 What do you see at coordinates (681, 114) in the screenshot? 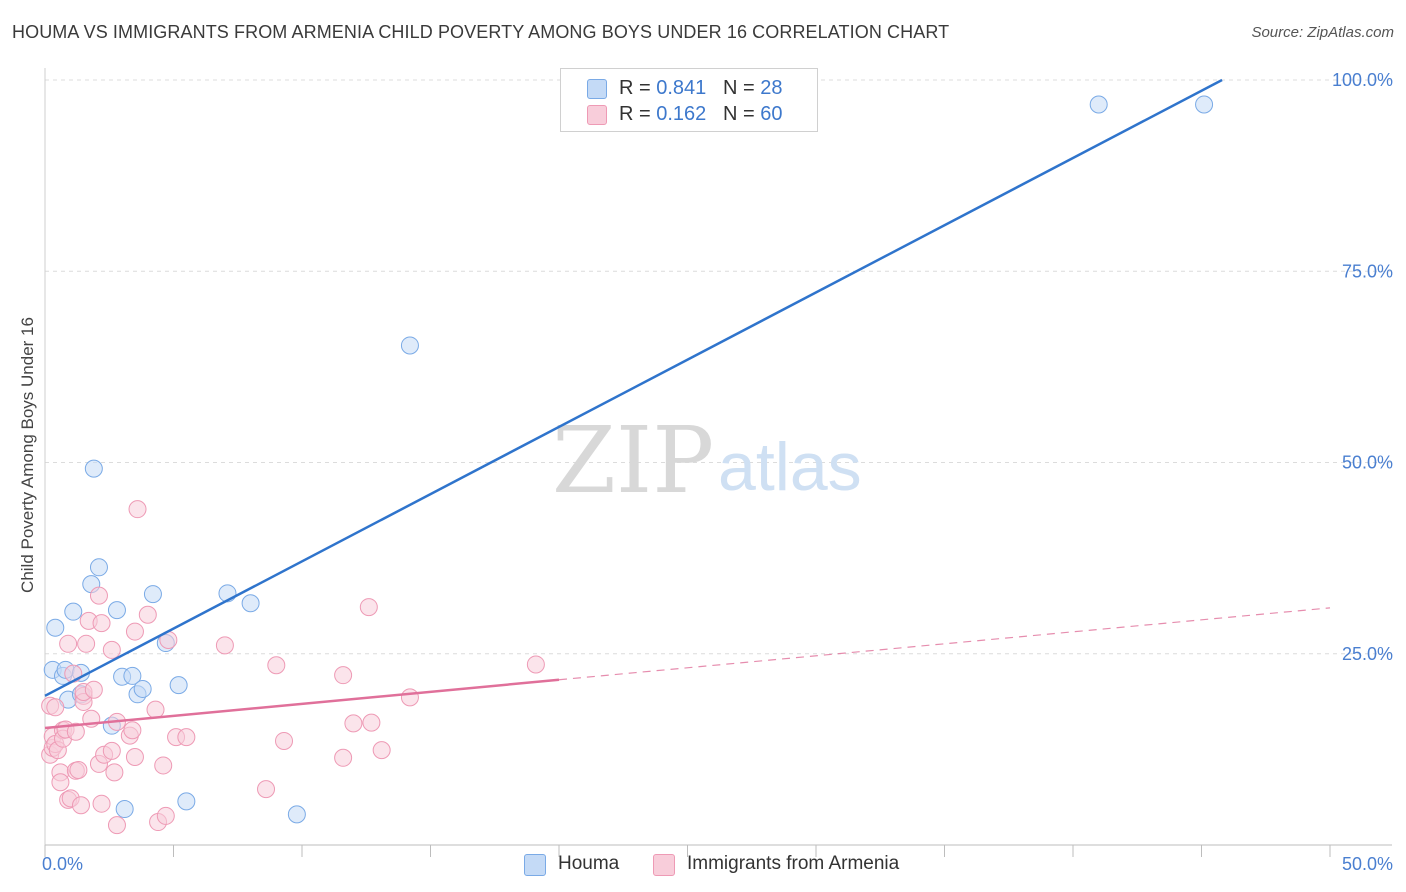
I see `armenia-r-value: 0.162` at bounding box center [681, 114].